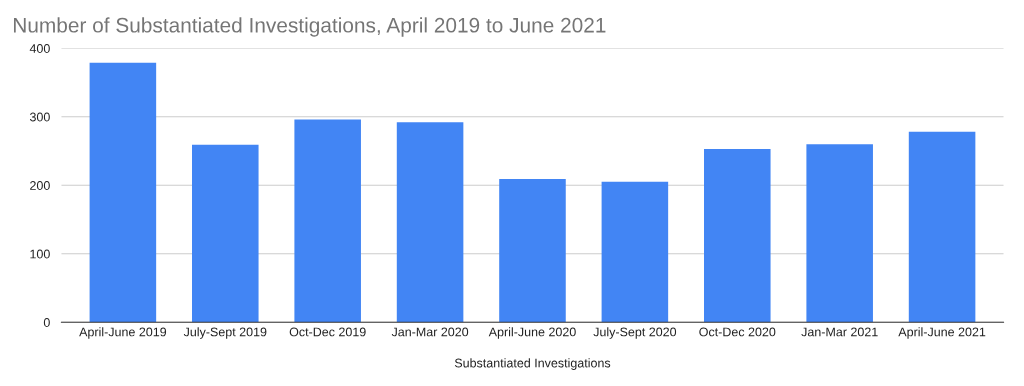 The image size is (1024, 386). I want to click on y-tick-label: 300, so click(39, 117).